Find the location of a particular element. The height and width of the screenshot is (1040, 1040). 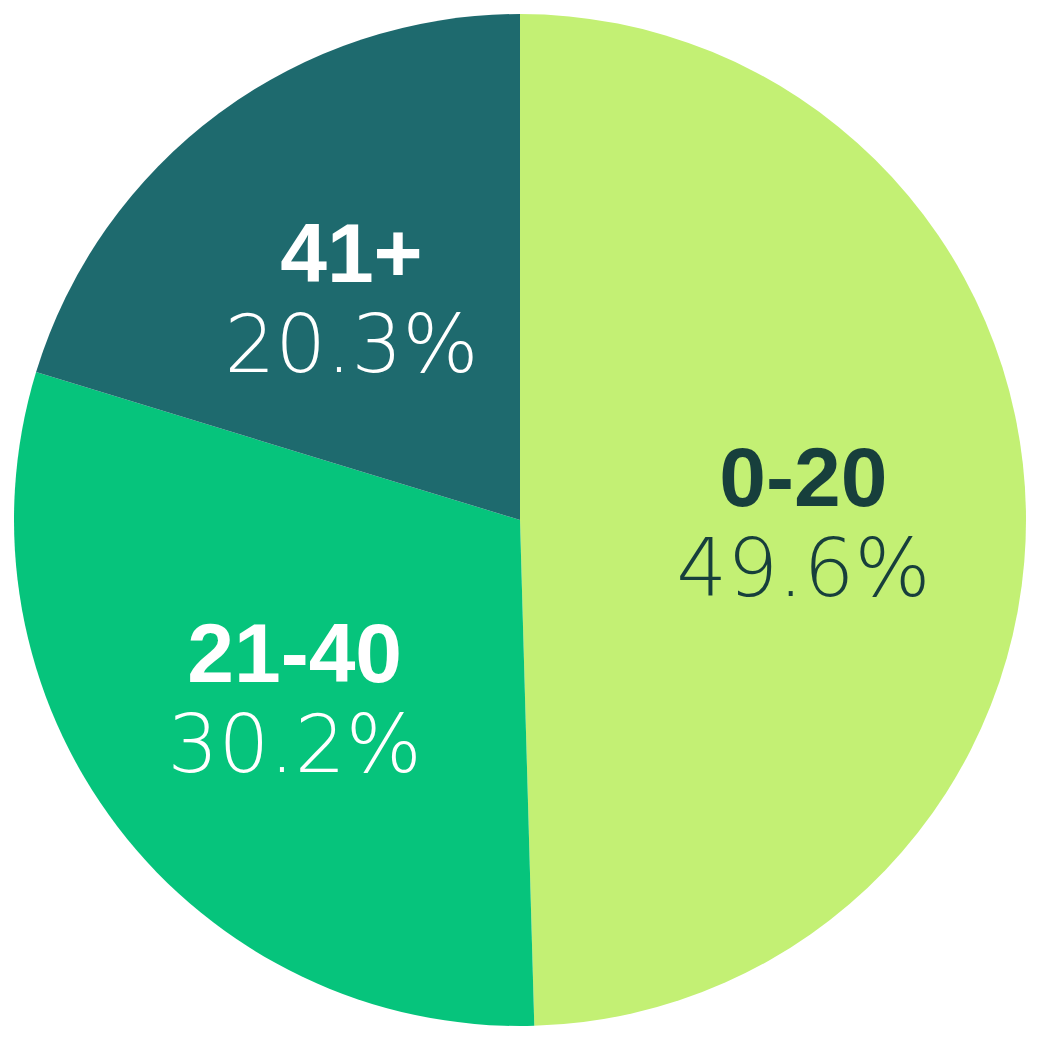

data-label: 30.2% is located at coordinates (294, 744).